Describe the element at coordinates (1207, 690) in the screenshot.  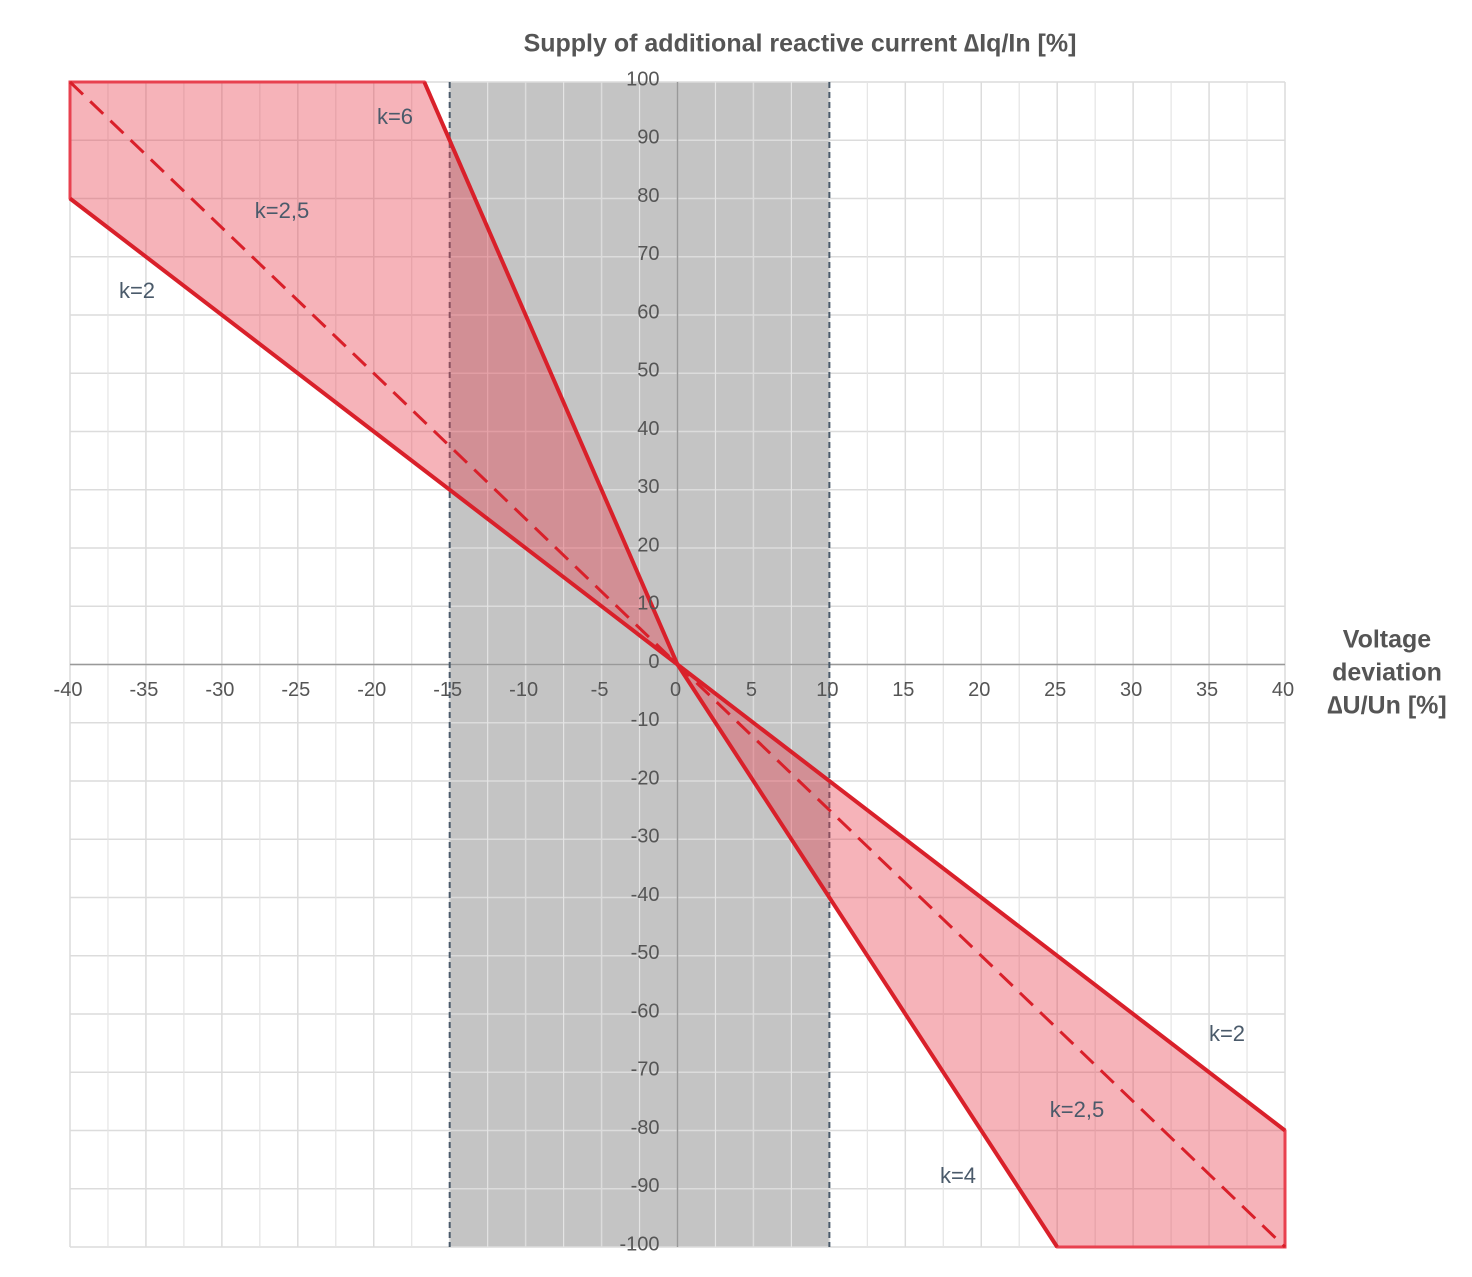
I see `x-tick-label: 35` at that location.